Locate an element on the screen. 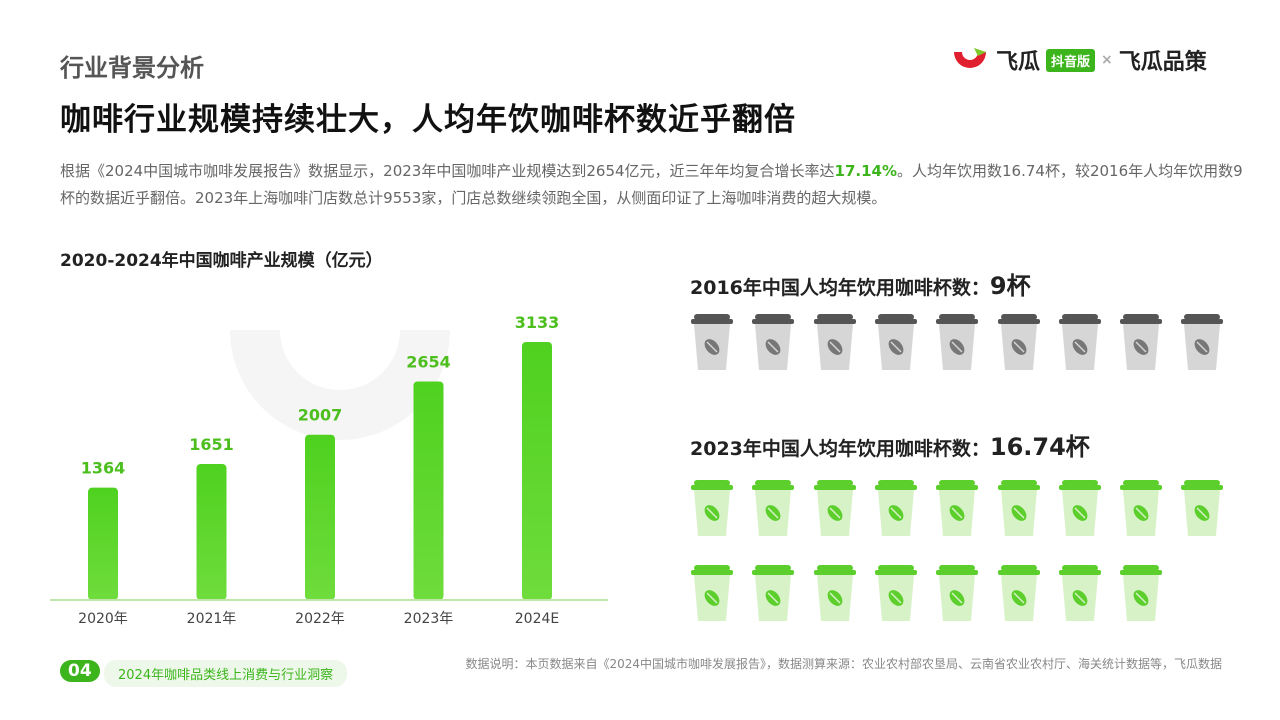 This screenshot has width=1280, height=720. data-label: 1651 is located at coordinates (211, 444).